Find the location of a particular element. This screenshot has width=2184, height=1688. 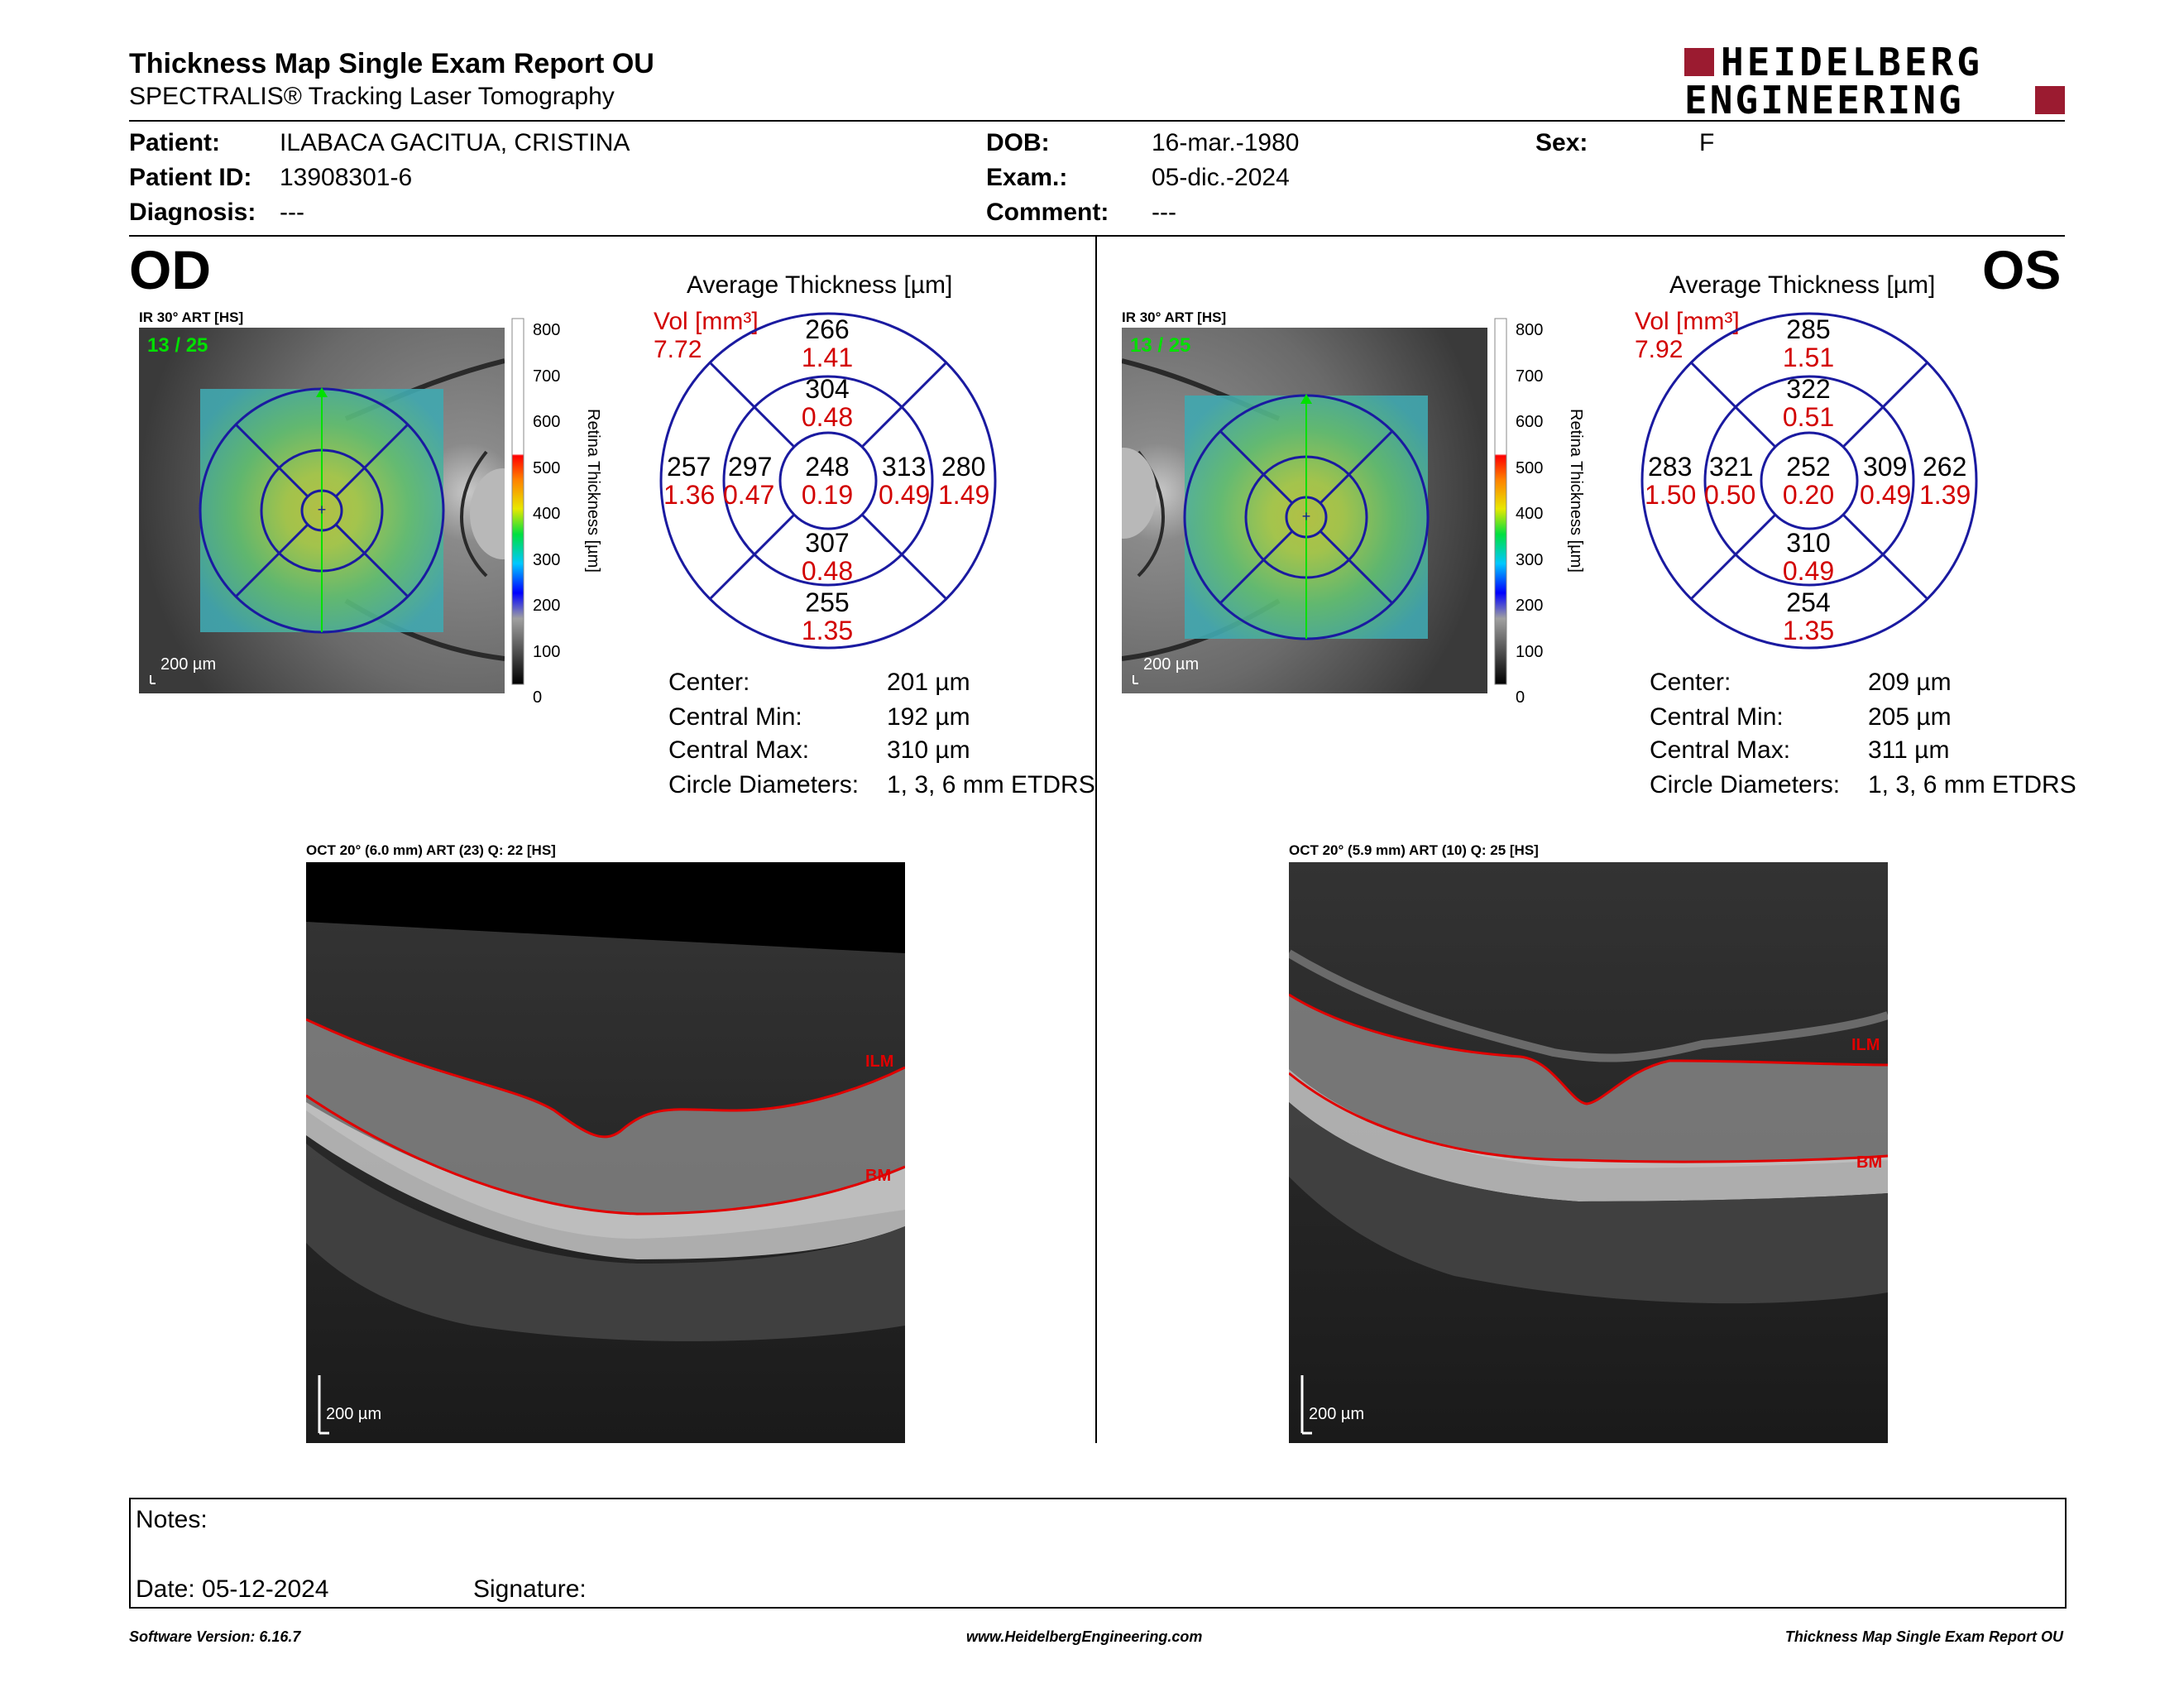

os-center-value: 209 µm is located at coordinates (1910, 682).